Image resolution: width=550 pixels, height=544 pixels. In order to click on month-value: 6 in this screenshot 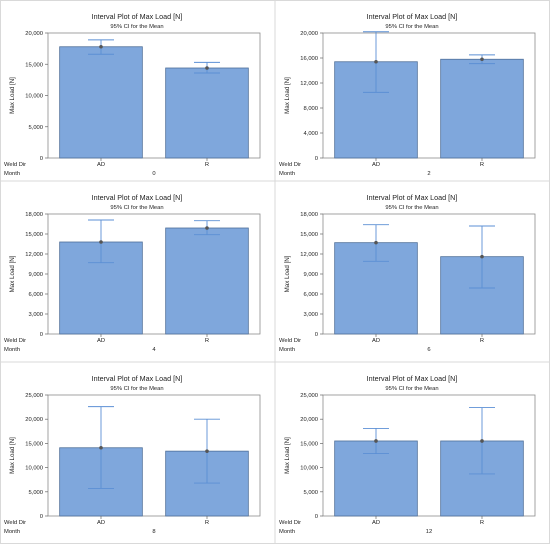, I will do `click(428, 350)`.